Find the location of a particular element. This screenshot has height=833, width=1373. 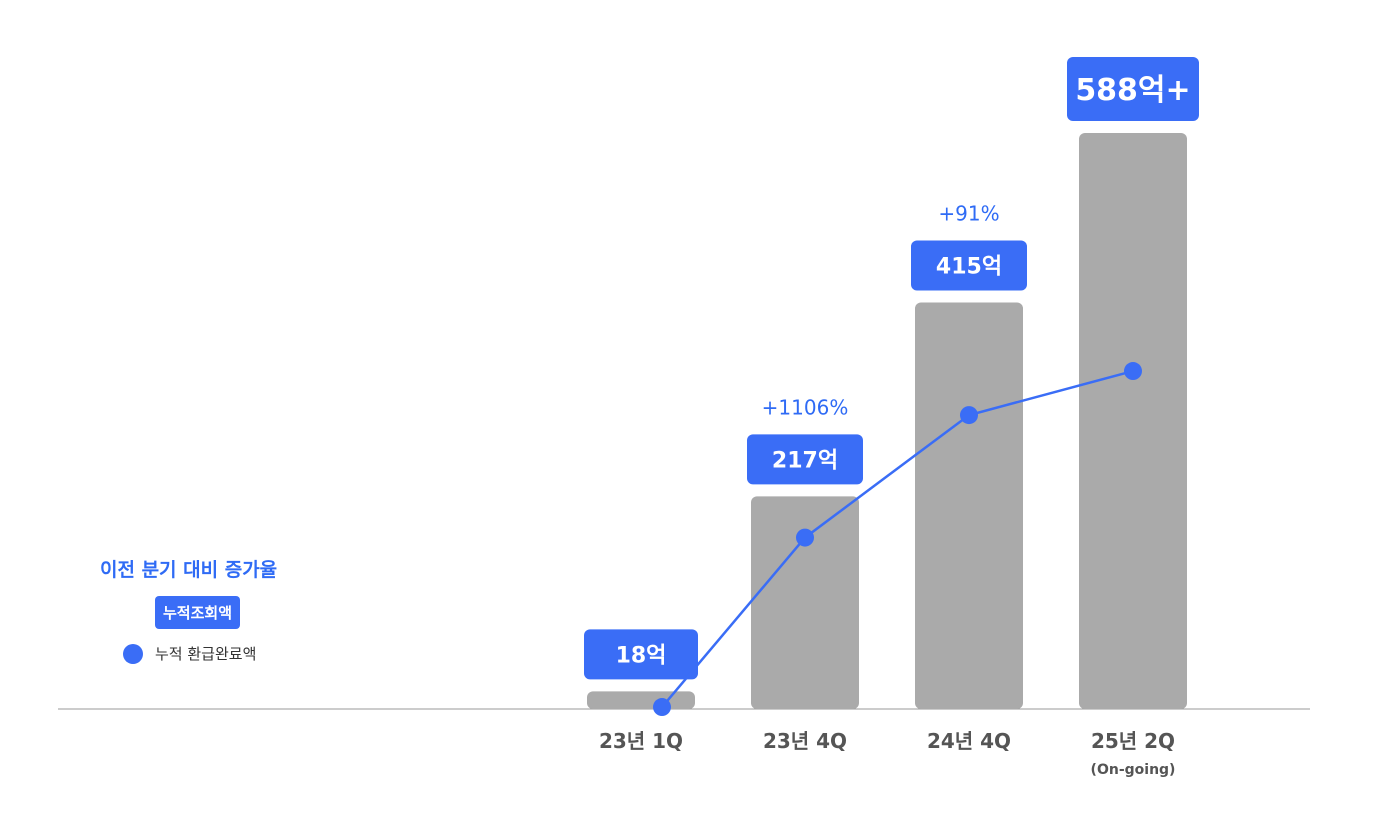

x-tick-label: 25년 2Q is located at coordinates (1133, 741).